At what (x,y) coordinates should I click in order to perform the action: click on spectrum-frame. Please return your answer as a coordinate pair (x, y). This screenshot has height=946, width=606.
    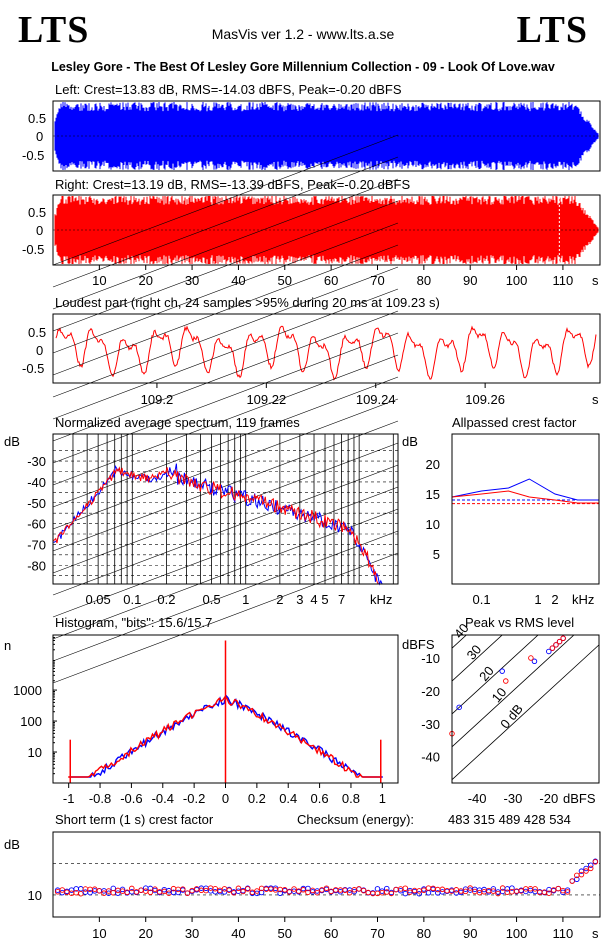
    Looking at the image, I should click on (225, 509).